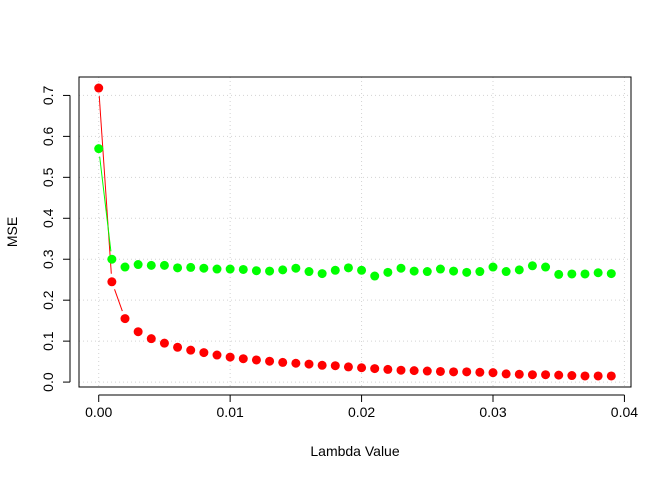  I want to click on y-tick-label: 0.0, so click(48, 382).